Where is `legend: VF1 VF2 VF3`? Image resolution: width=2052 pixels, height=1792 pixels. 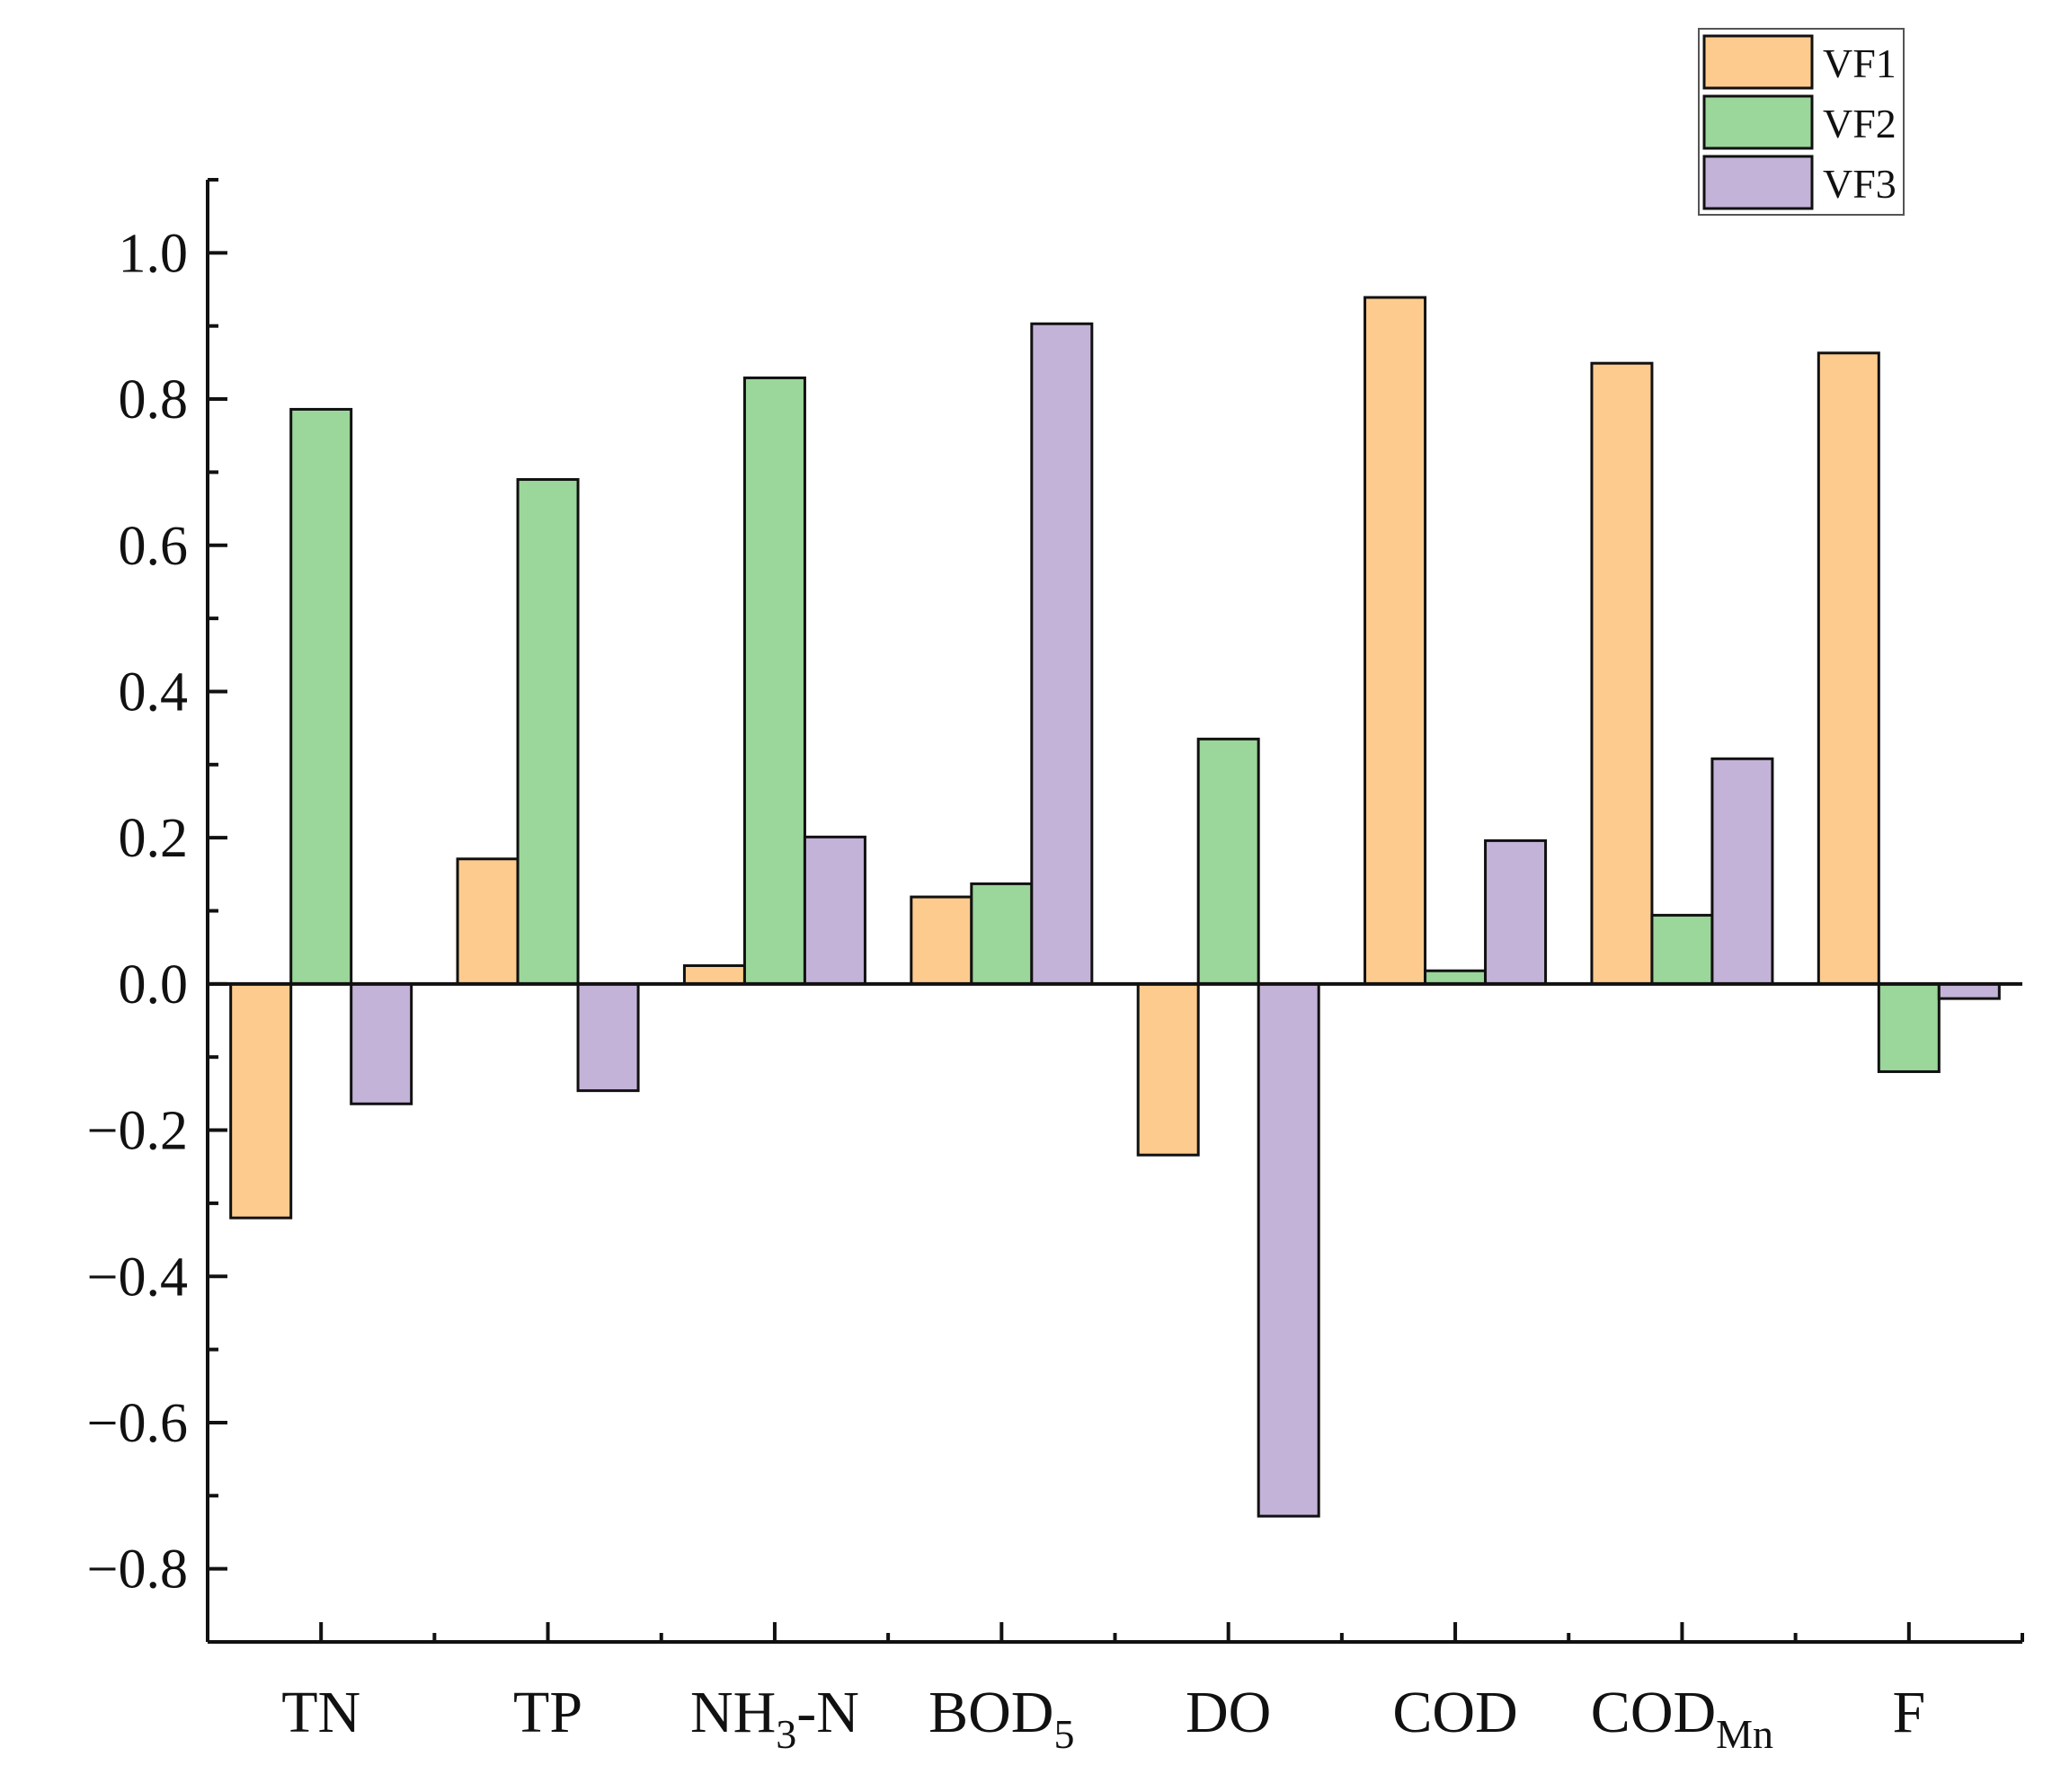 legend: VF1 VF2 VF3 is located at coordinates (1802, 122).